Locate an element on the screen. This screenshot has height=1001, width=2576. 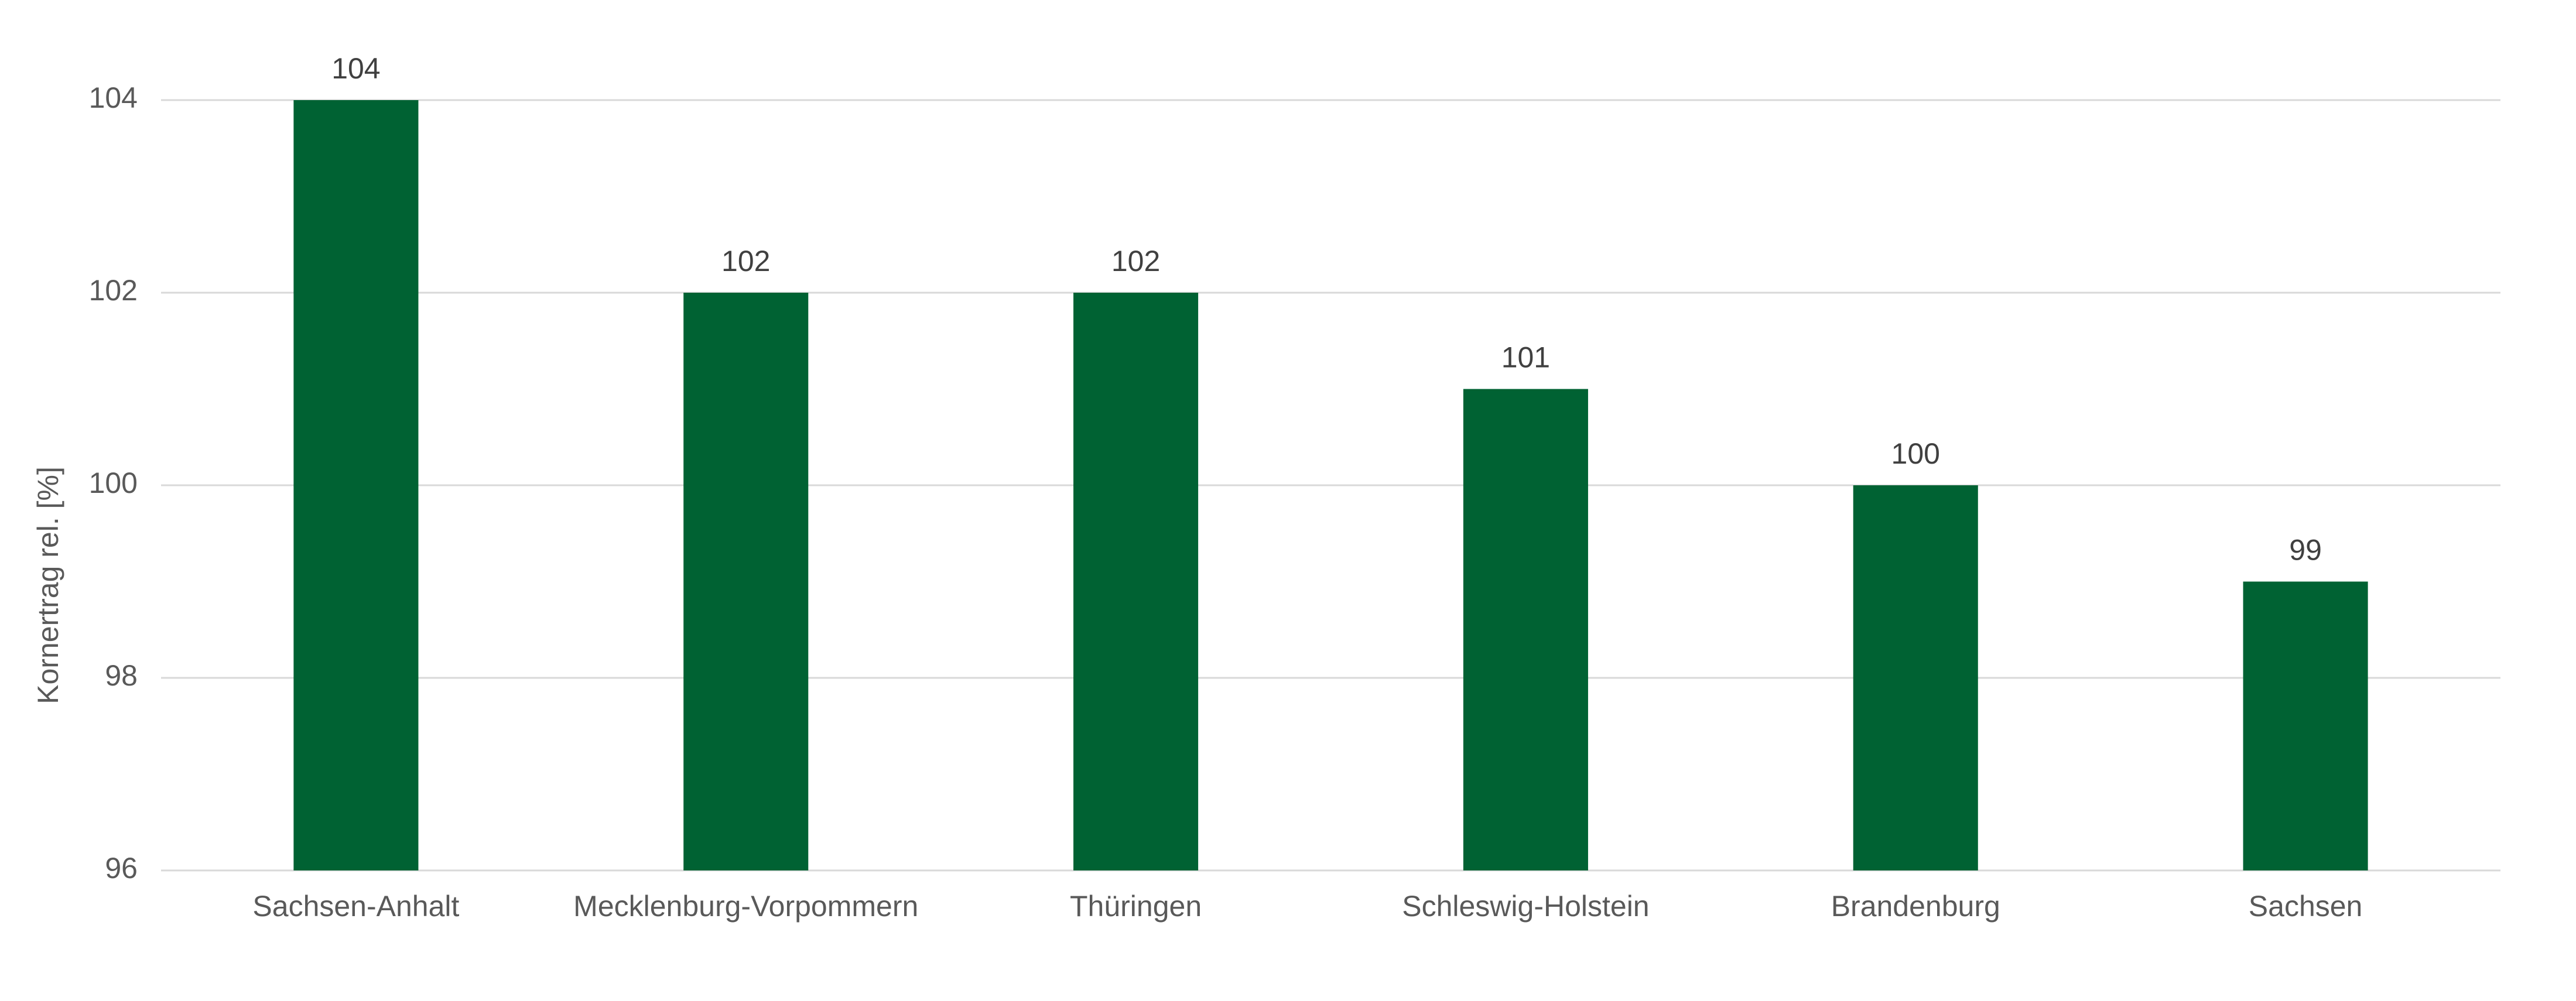
x-tick-label: Schleswig-Holstein is located at coordinates (1525, 907).